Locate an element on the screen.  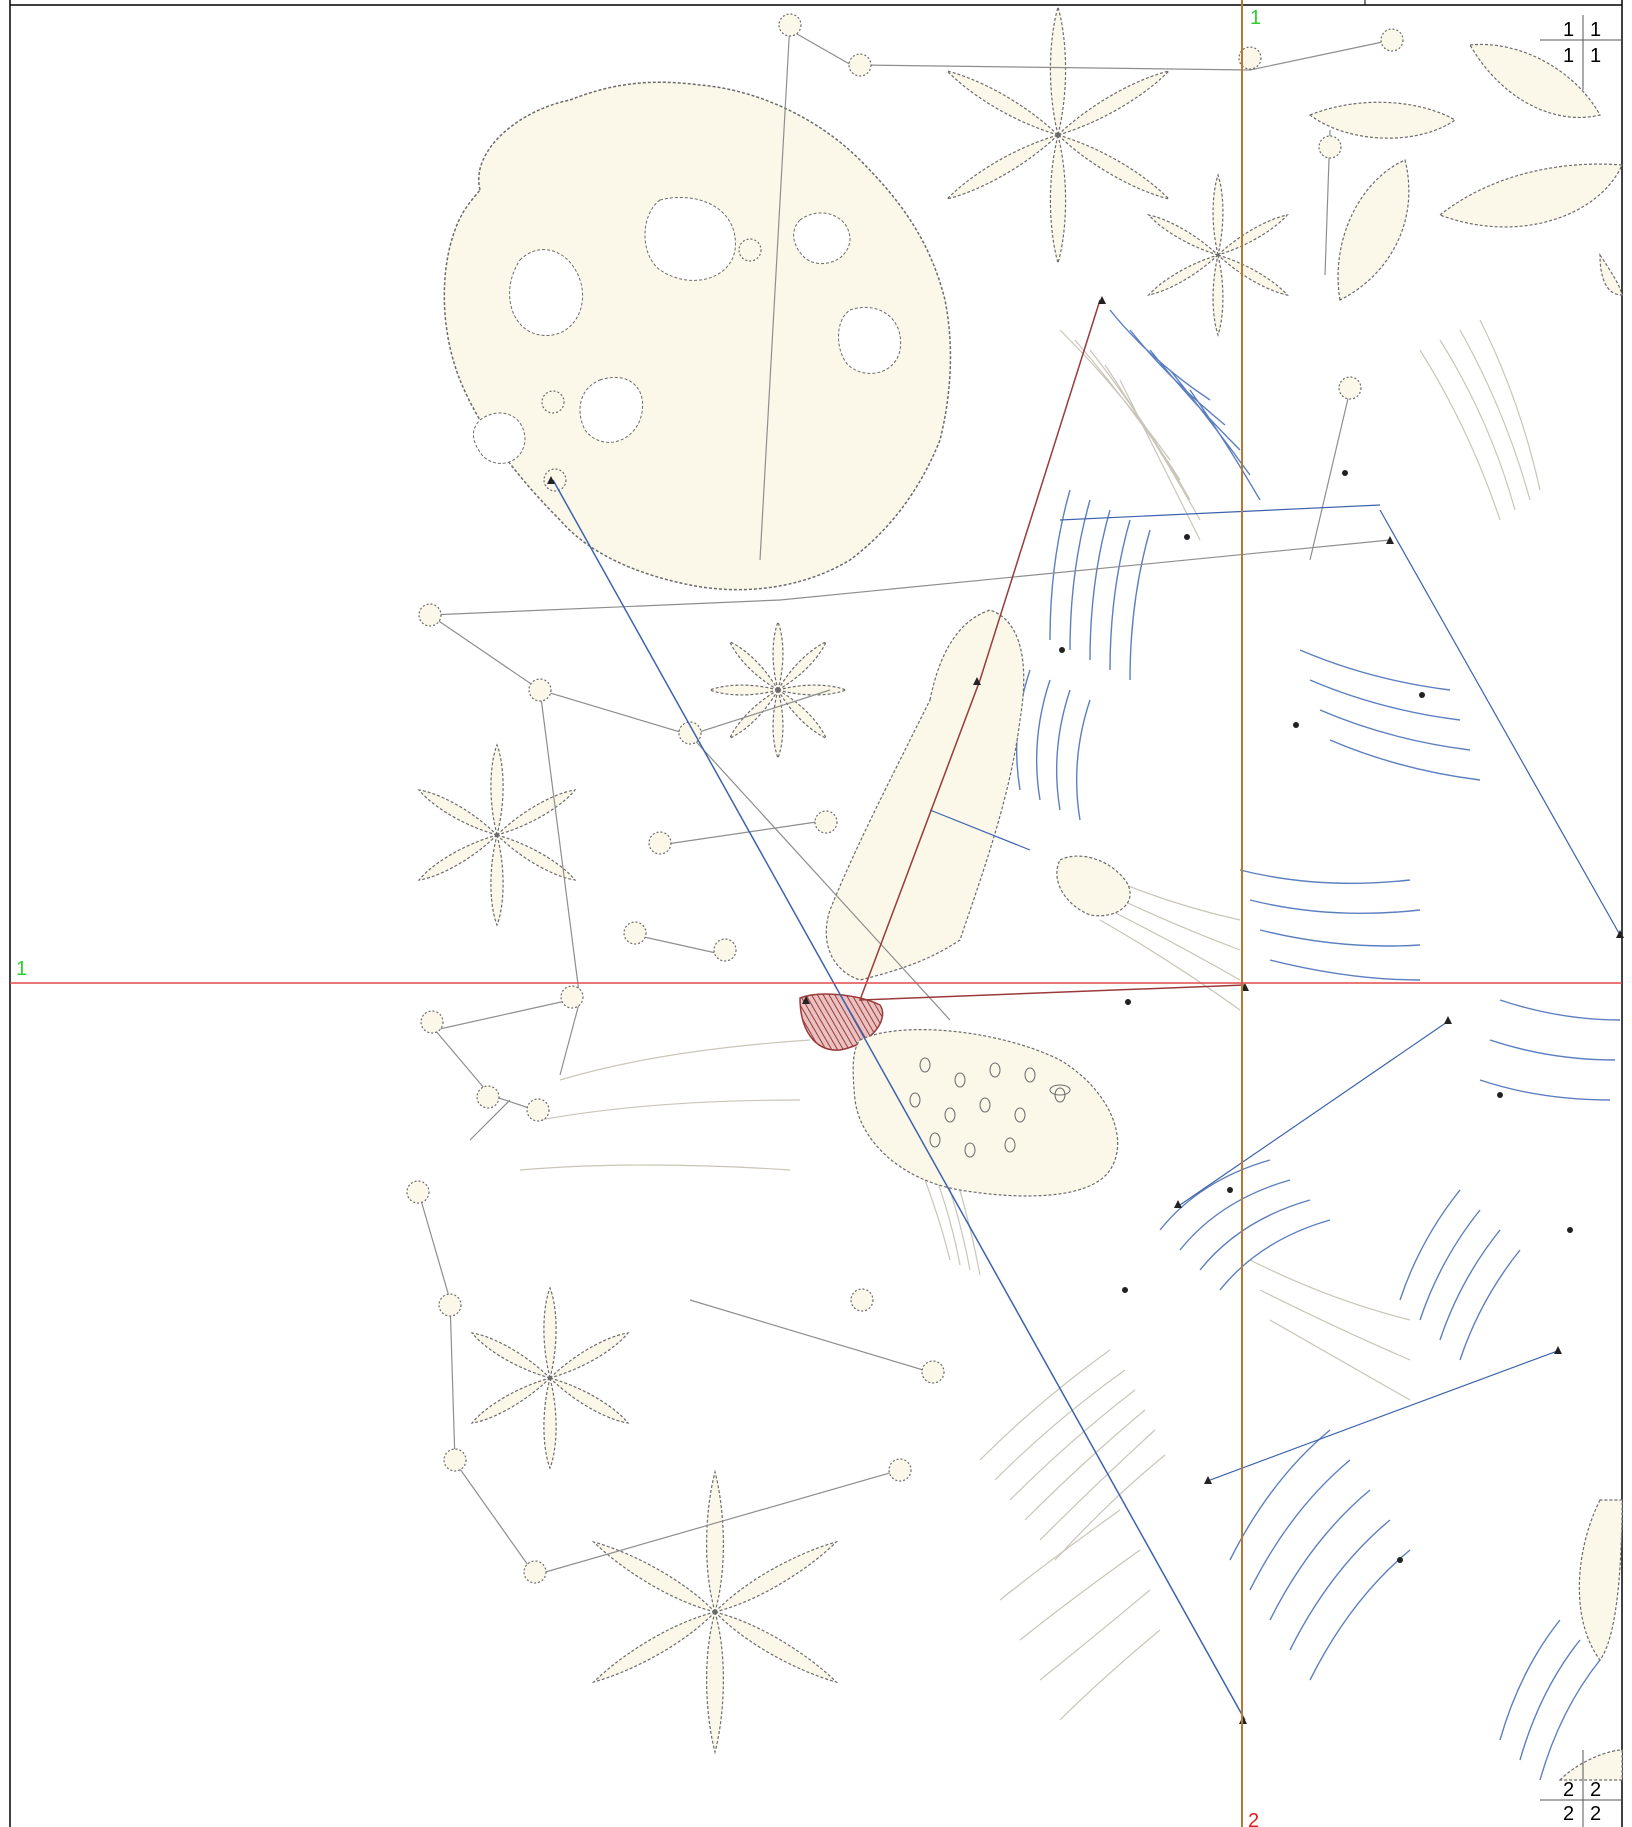
moon-shape is located at coordinates (697, 336).